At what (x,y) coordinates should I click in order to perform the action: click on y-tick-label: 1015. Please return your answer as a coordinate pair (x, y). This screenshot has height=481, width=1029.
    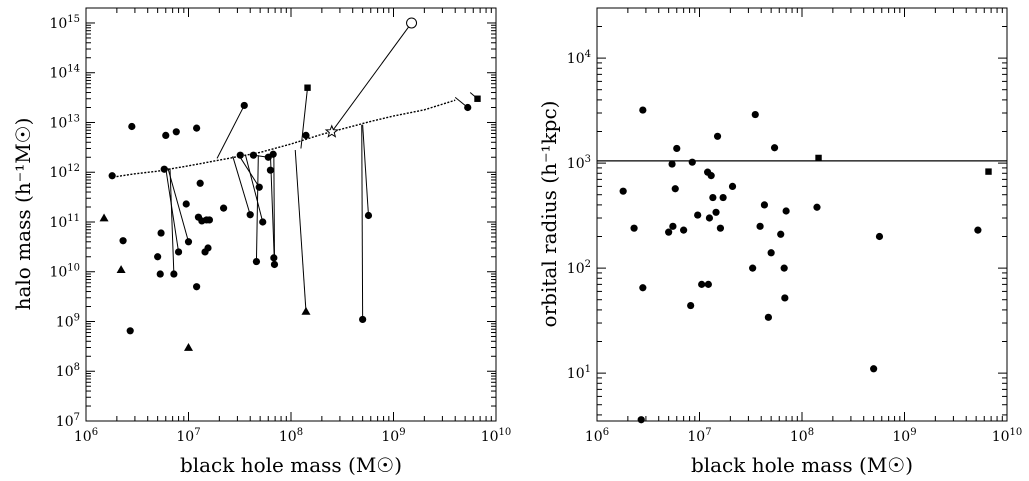
    Looking at the image, I should click on (64, 23).